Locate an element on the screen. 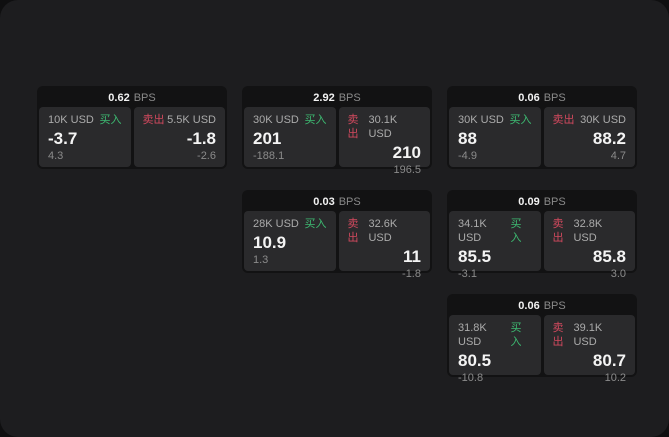 The width and height of the screenshot is (669, 437). sell-panel: 卖出 5.5K USD -1.8 -2.6 is located at coordinates (179, 137).